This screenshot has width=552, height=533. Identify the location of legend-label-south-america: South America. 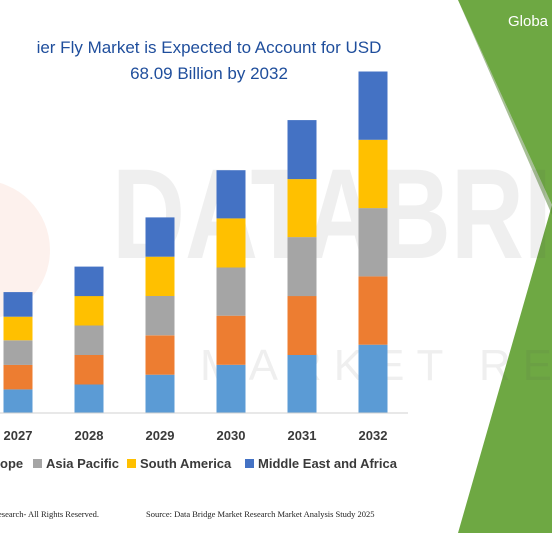
(186, 463).